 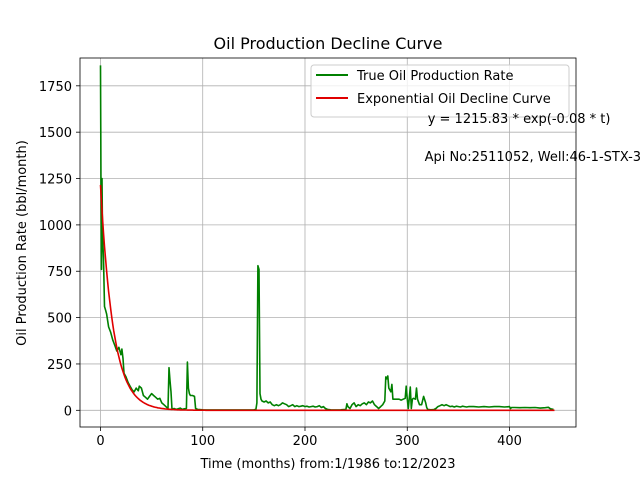 I want to click on y-tick-label: 500, so click(x=59, y=319).